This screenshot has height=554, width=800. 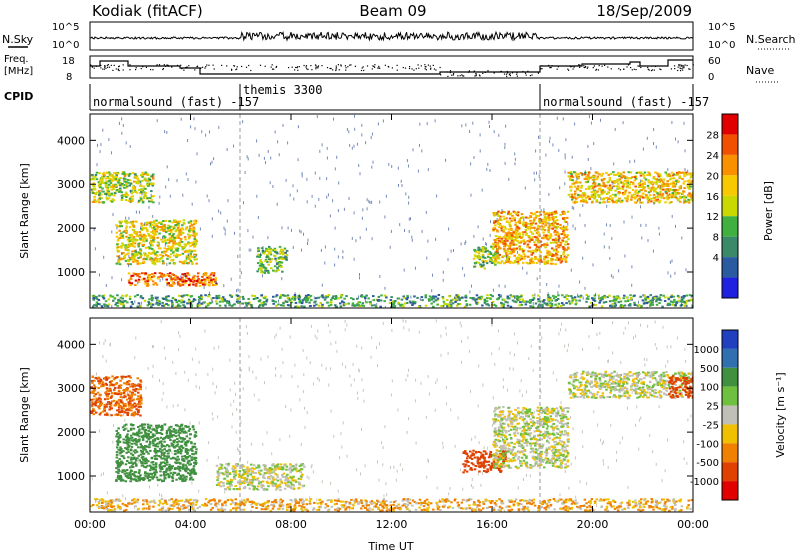 What do you see at coordinates (71, 184) in the screenshot?
I see `y-tick-label: 3000` at bounding box center [71, 184].